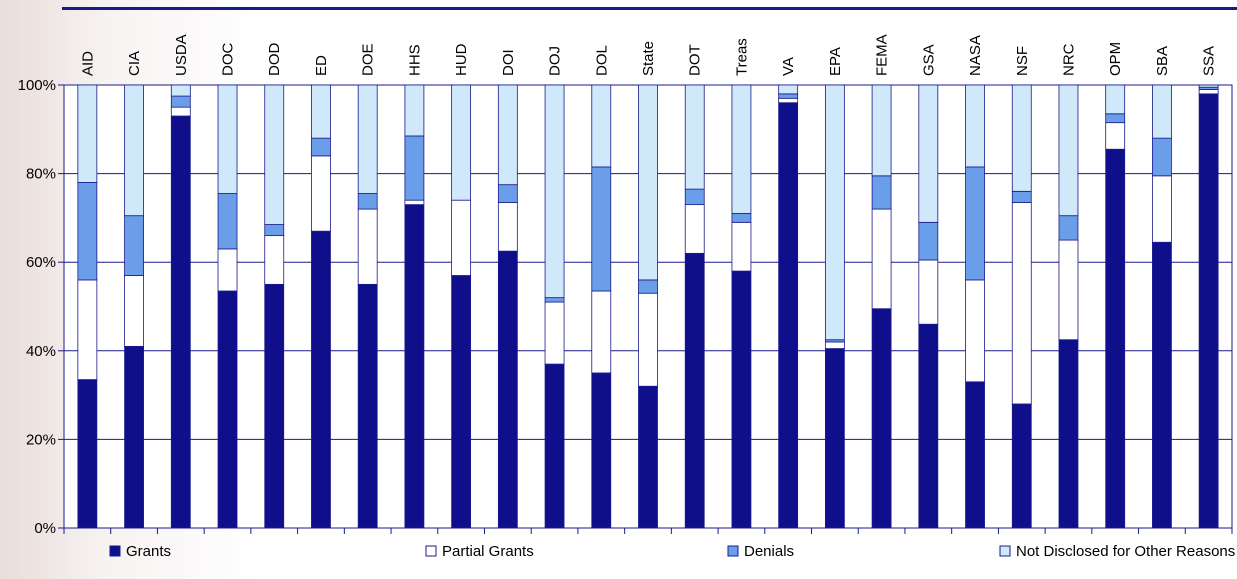 The height and width of the screenshot is (579, 1237). What do you see at coordinates (368, 59) in the screenshot?
I see `x-category-label: DOE` at bounding box center [368, 59].